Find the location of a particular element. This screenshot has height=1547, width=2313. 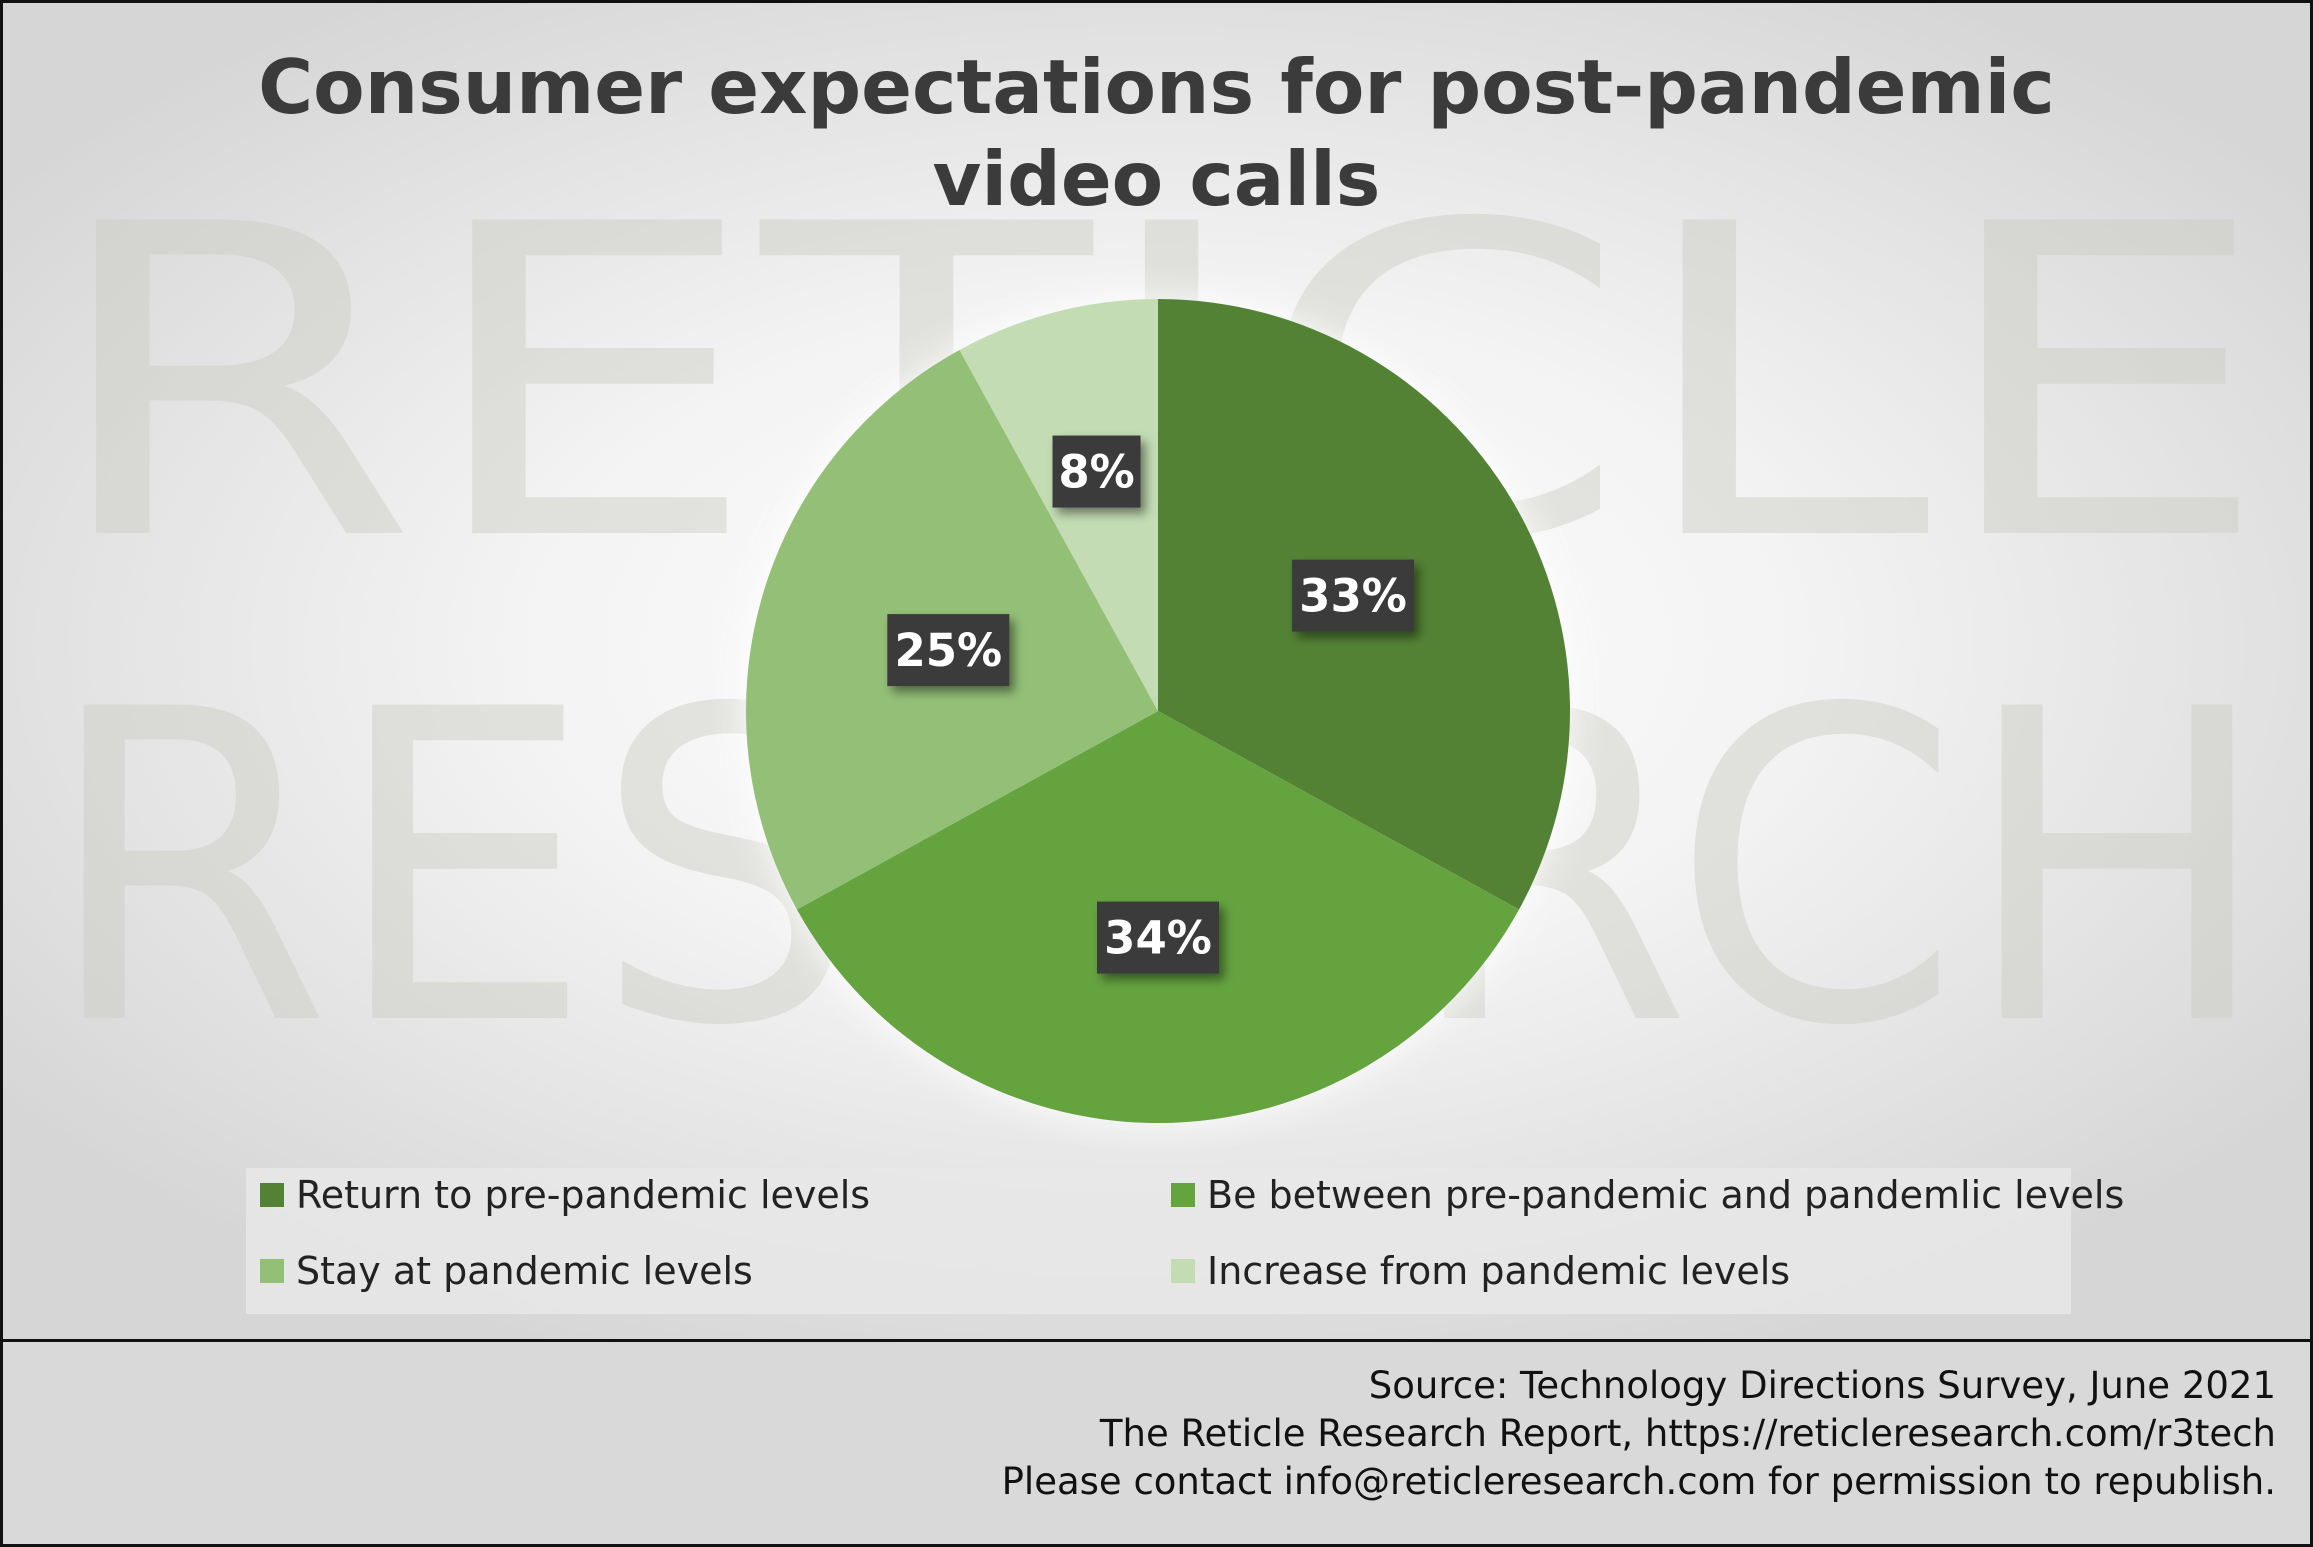

legend-item-1: Return to pre-pandemic levels is located at coordinates (565, 1195).